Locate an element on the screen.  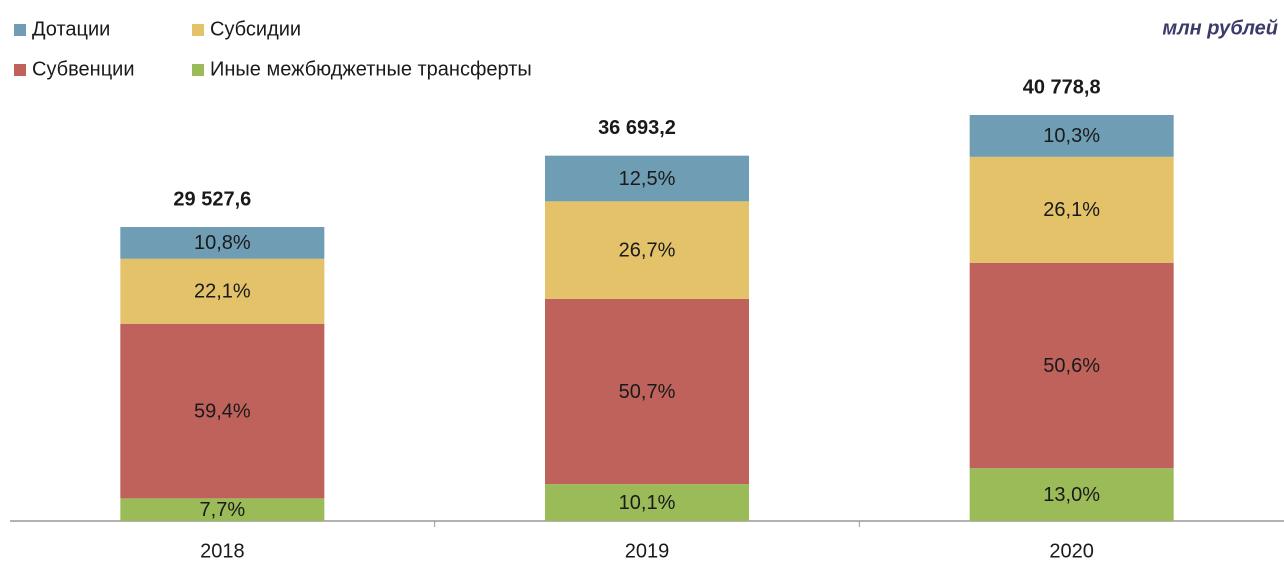
value-label: 59,4% is located at coordinates (222, 411).